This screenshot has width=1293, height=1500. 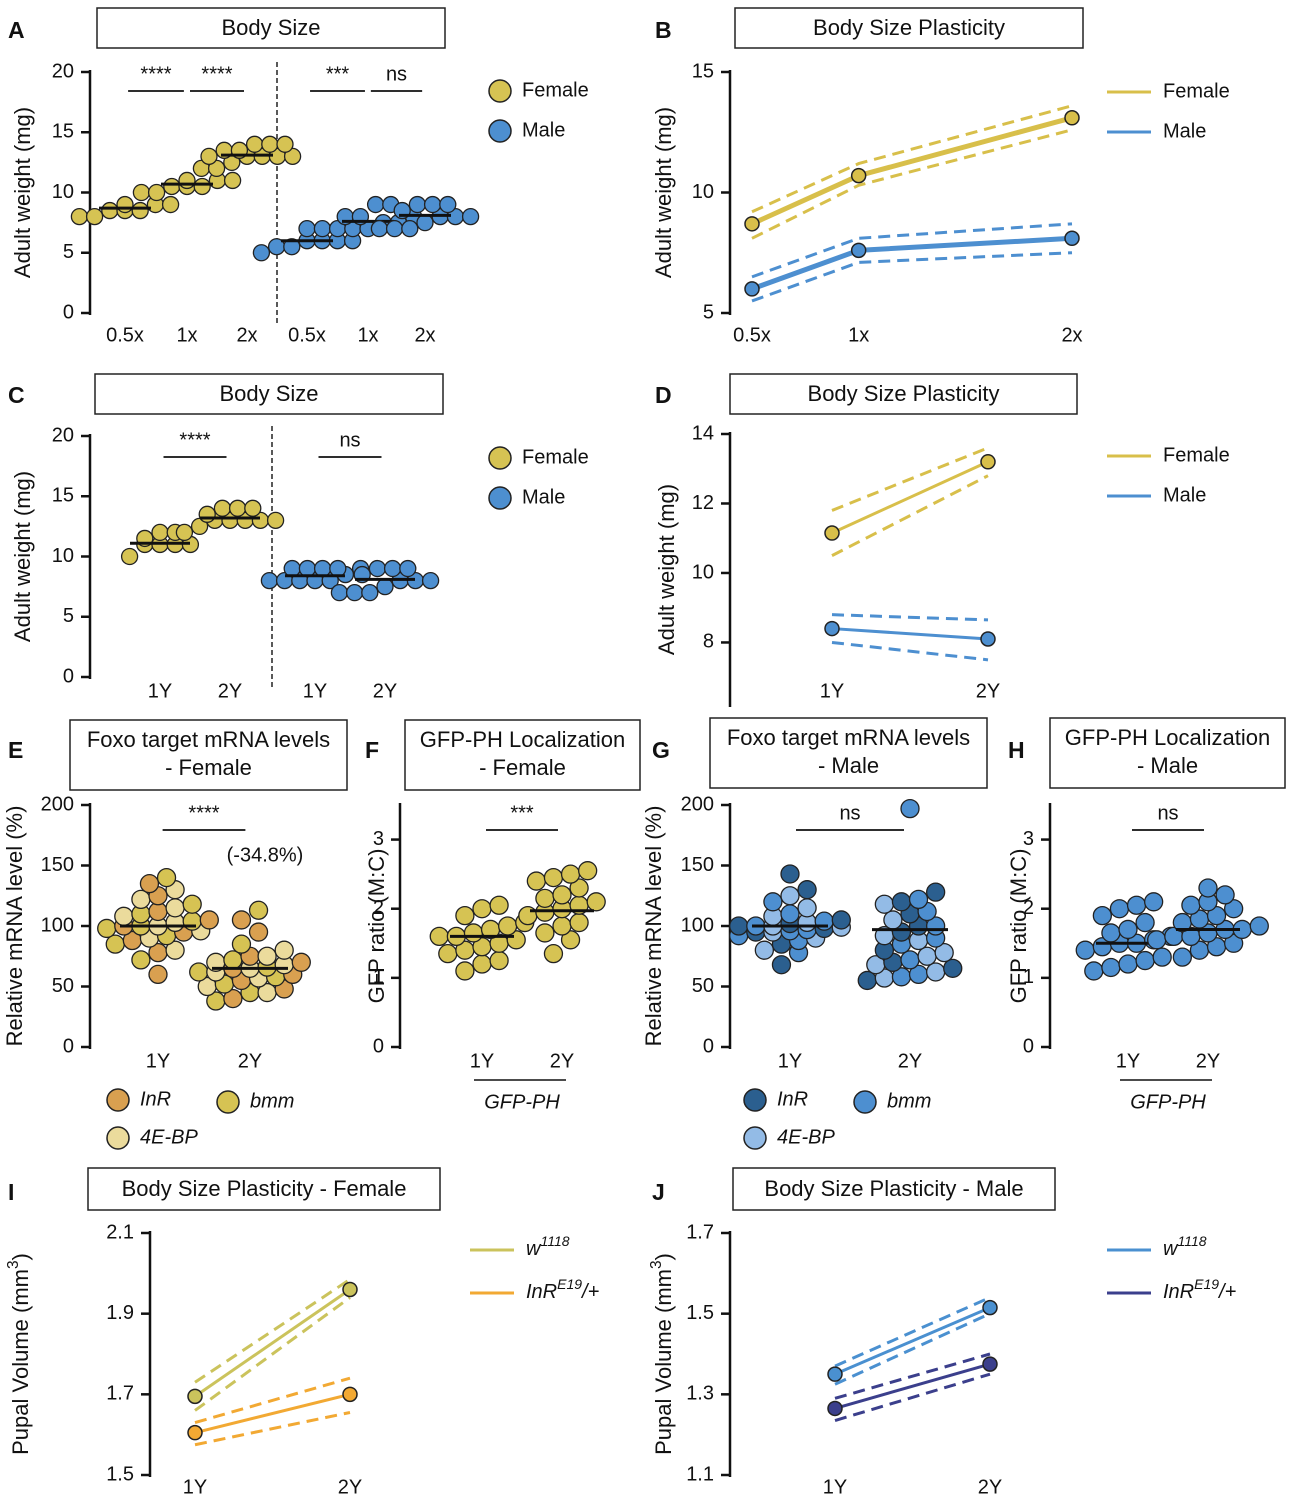 I want to click on chart-title: GFP-PH Localization, so click(x=522, y=739).